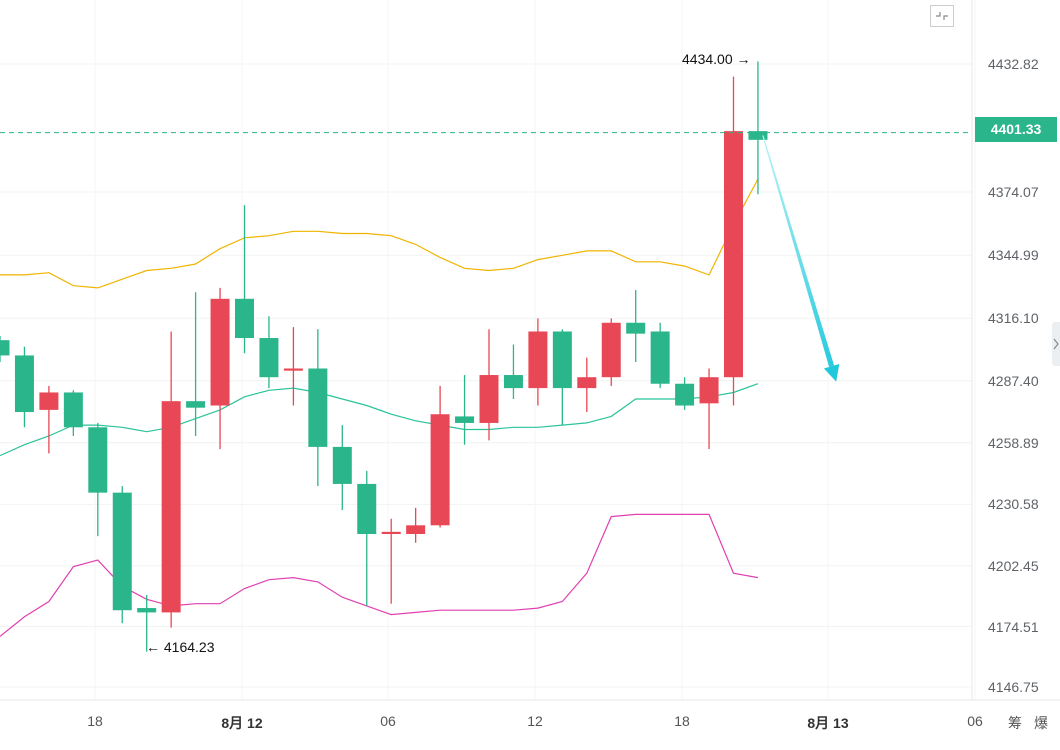  Describe the element at coordinates (743, 59) in the screenshot. I see `arrow-right-icon: →` at that location.